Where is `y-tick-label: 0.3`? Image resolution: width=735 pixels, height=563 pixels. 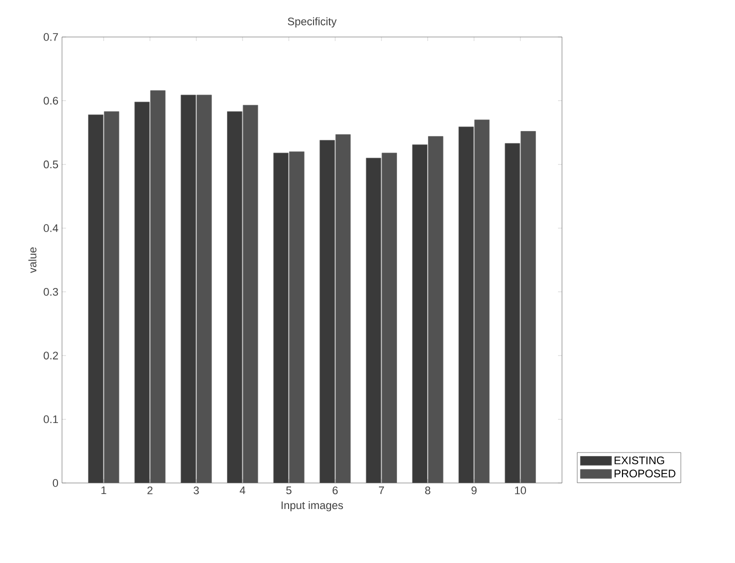 y-tick-label: 0.3 is located at coordinates (51, 292).